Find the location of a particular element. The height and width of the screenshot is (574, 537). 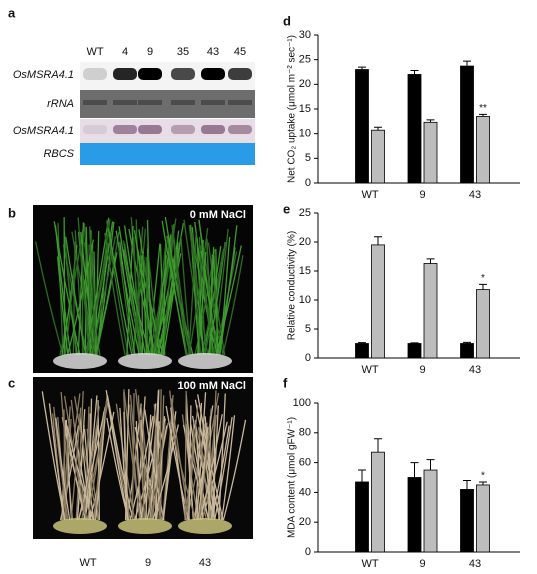

x-tick-label: WT is located at coordinates (369, 370).